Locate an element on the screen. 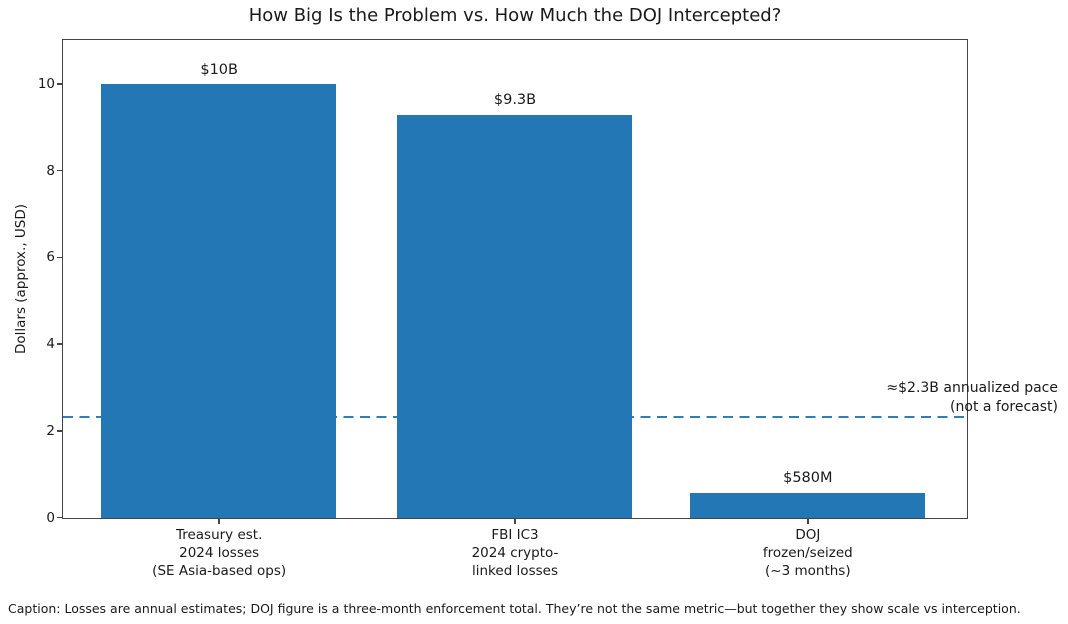 This screenshot has width=1068, height=624. y-tick-label: 10 is located at coordinates (46, 83).